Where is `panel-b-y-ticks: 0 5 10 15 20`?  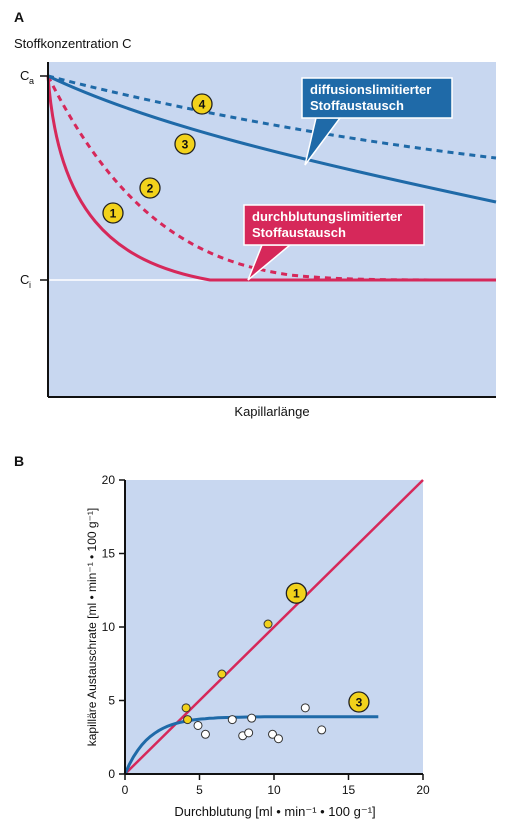
panel-b-y-ticks: 0 5 10 15 20 is located at coordinates (113, 627).